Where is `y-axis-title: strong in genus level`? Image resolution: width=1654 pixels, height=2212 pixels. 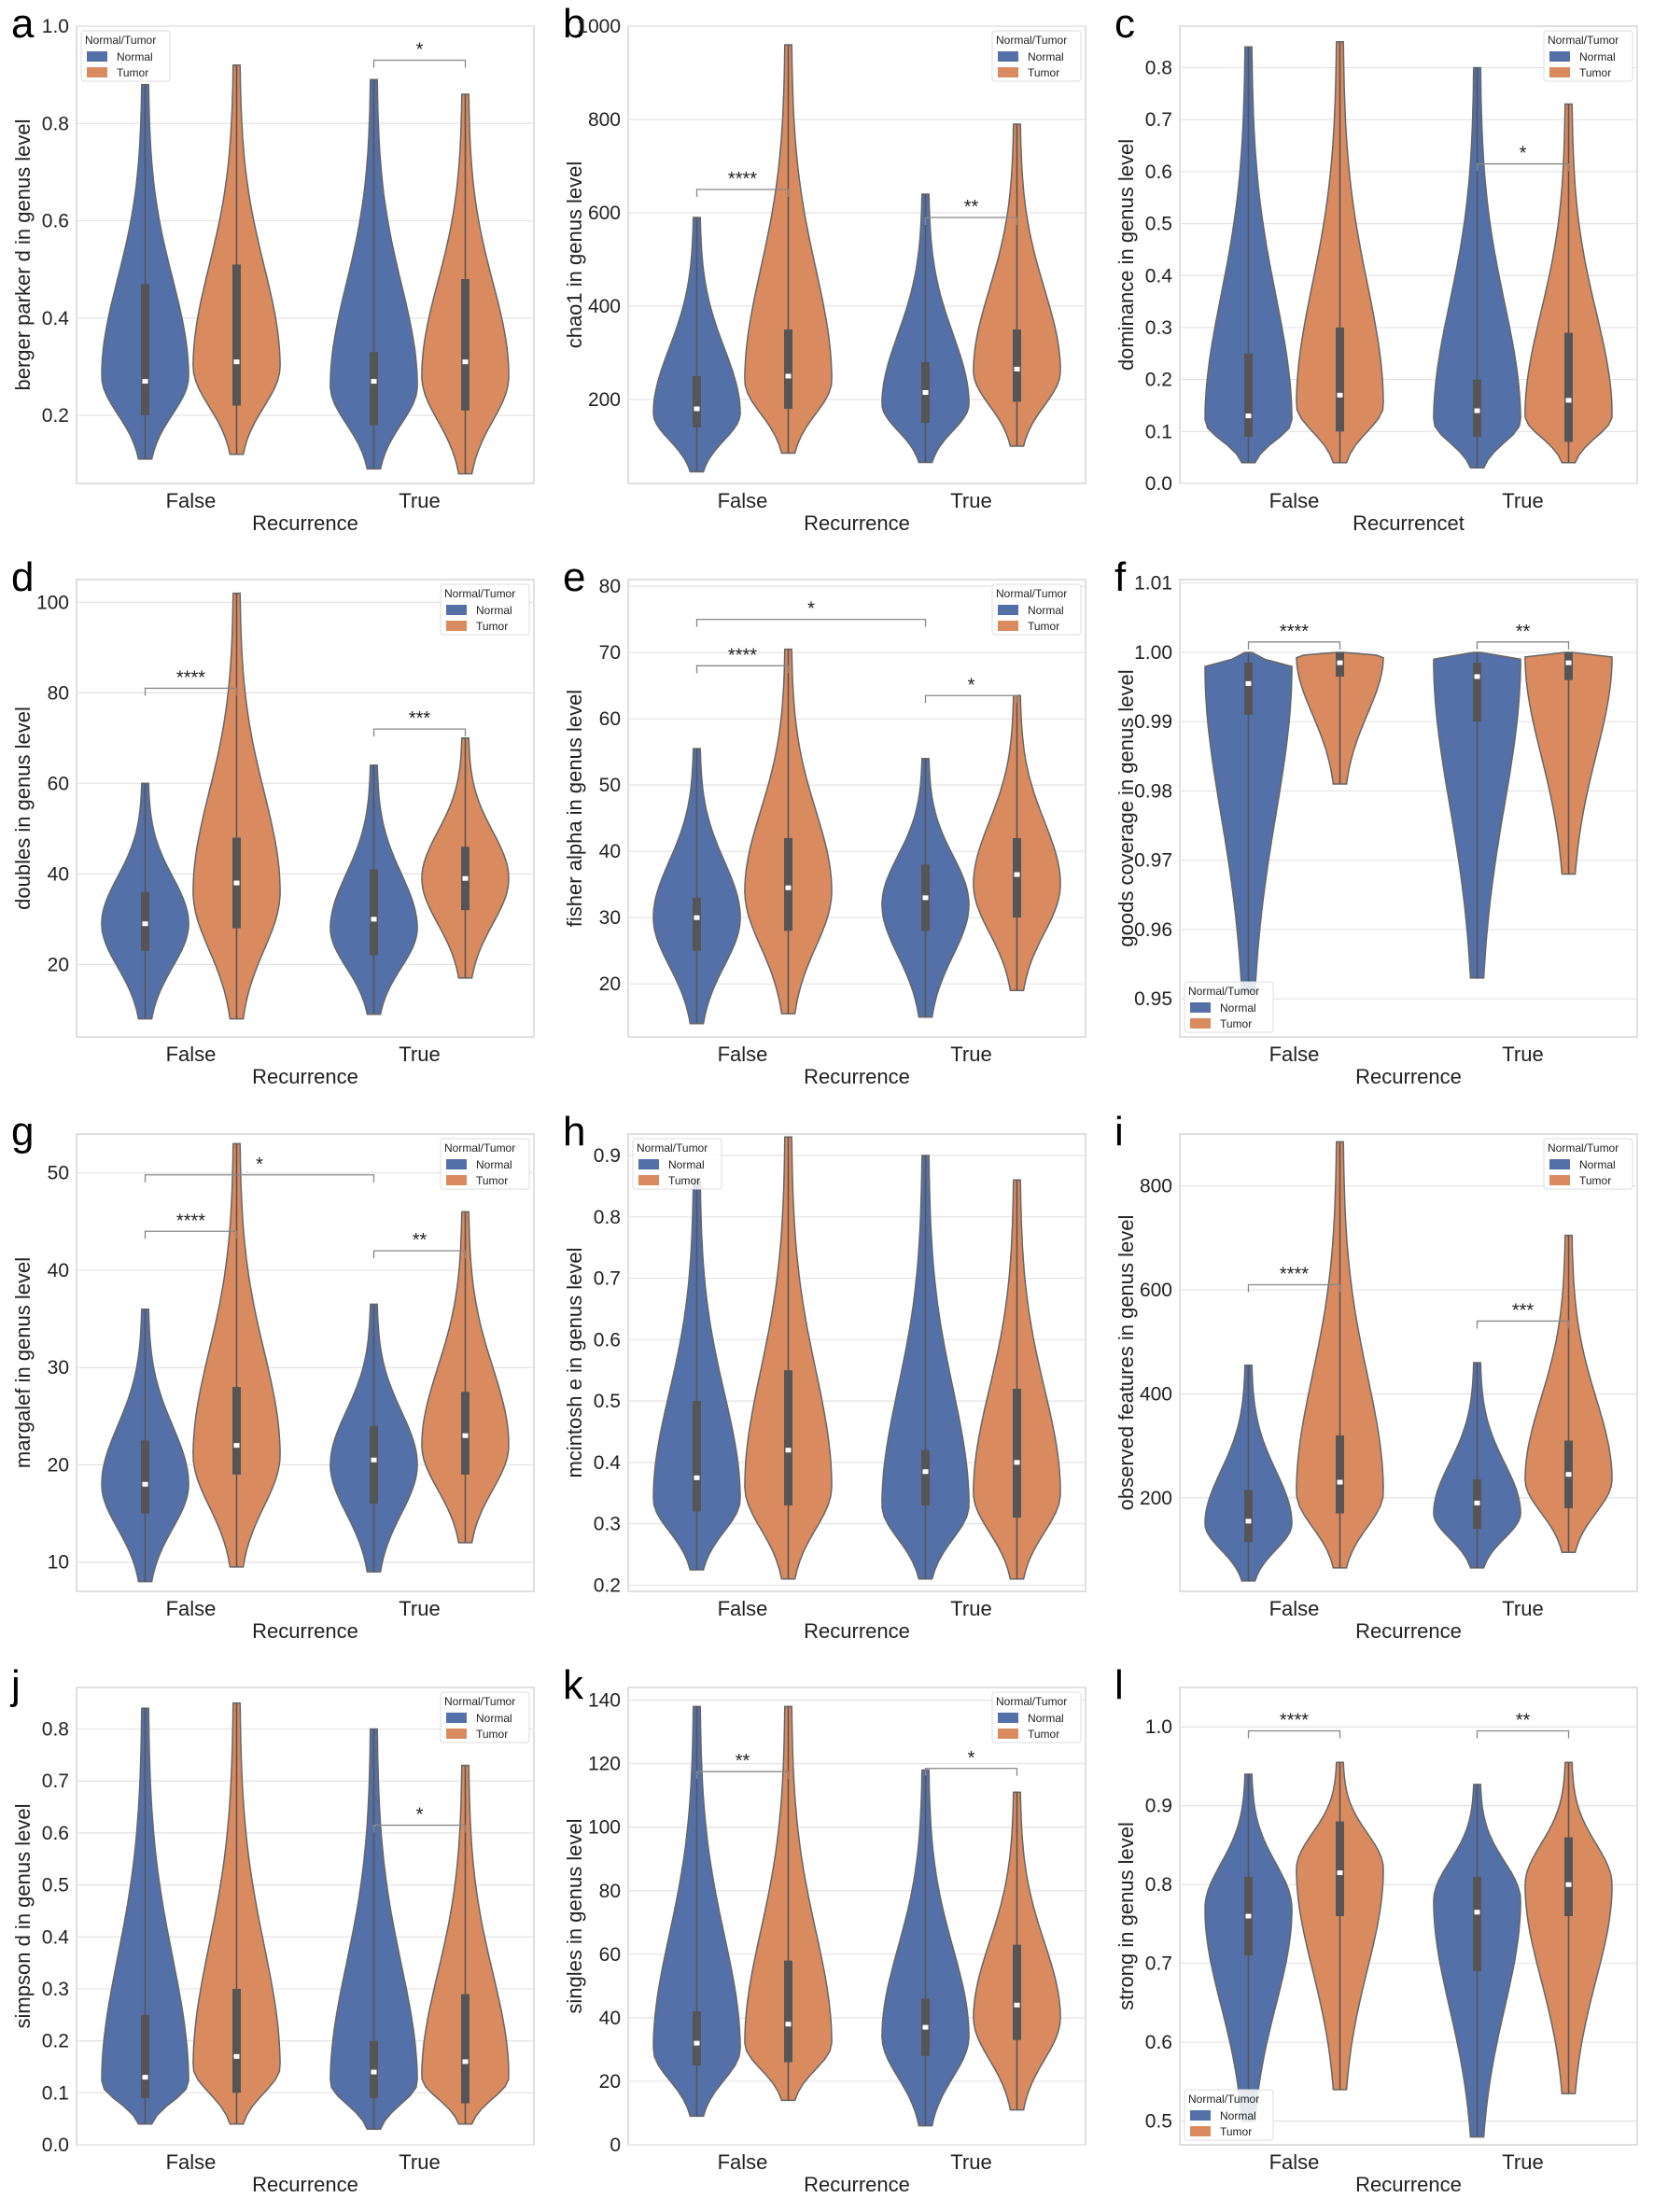
y-axis-title: strong in genus level is located at coordinates (1126, 1916).